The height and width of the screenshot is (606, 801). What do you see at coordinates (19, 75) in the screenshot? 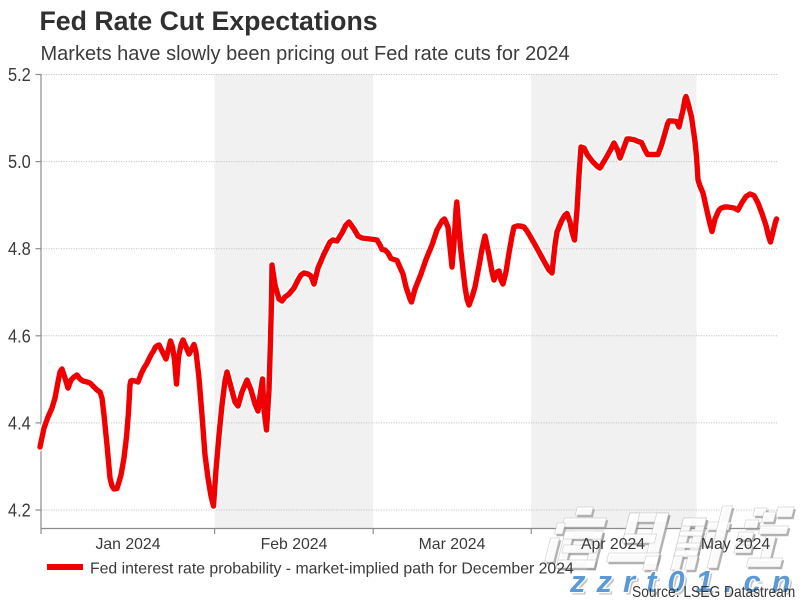
I see `svg-text: 5.2` at bounding box center [19, 75].